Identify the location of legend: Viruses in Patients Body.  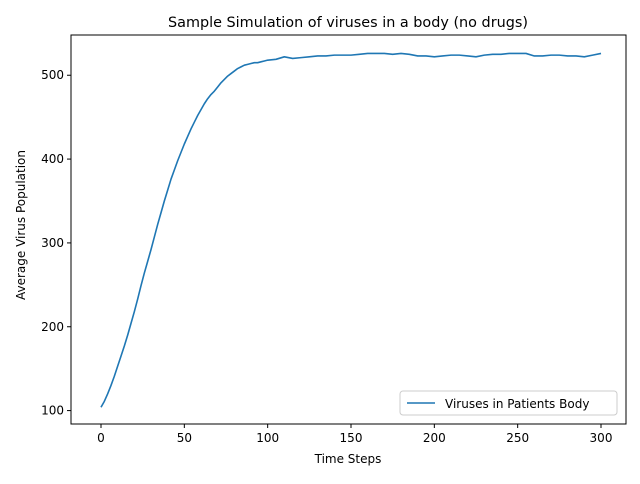
(508, 403).